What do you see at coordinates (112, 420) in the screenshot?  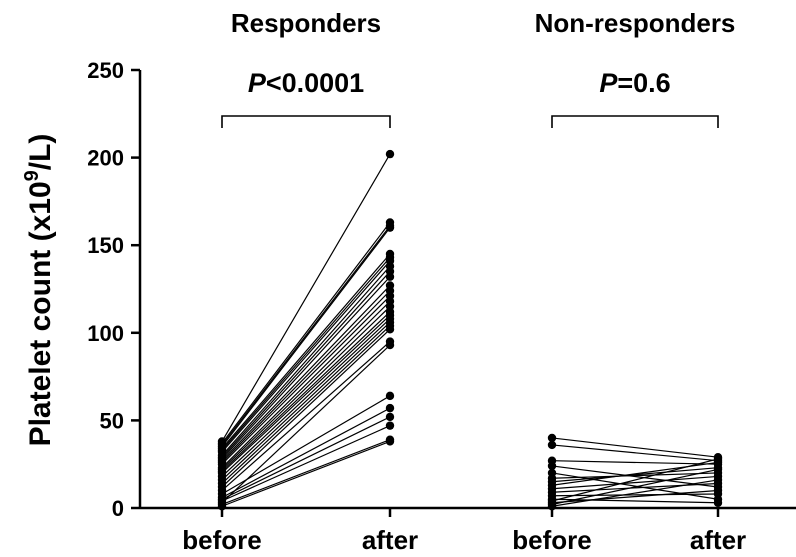 I see `y-tick-label: 50` at bounding box center [112, 420].